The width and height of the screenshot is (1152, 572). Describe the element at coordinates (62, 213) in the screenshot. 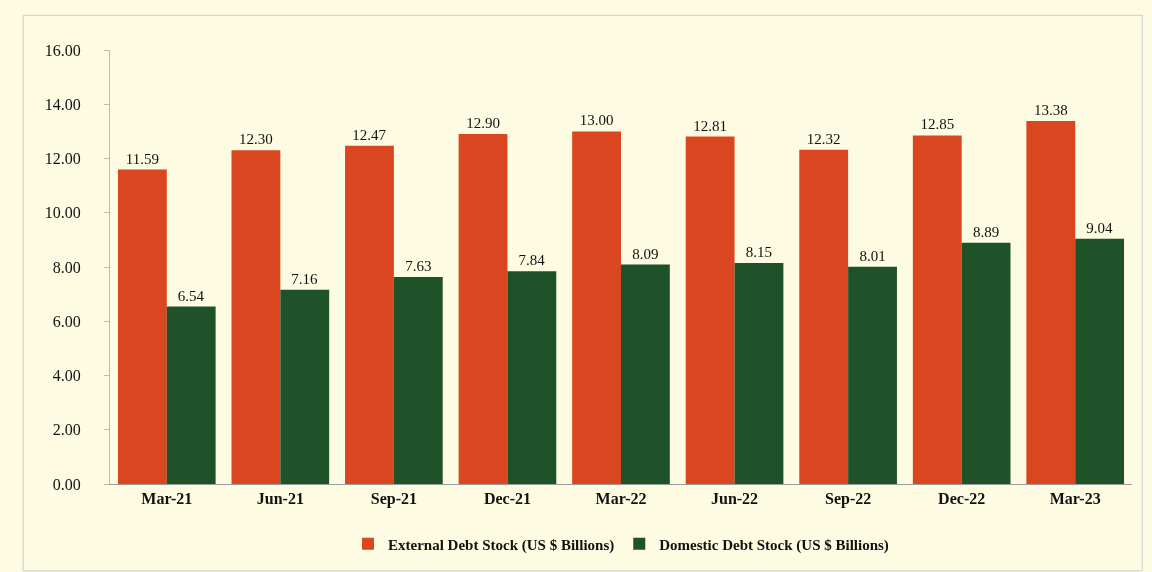

I see `y-tick-label: 10.00` at that location.